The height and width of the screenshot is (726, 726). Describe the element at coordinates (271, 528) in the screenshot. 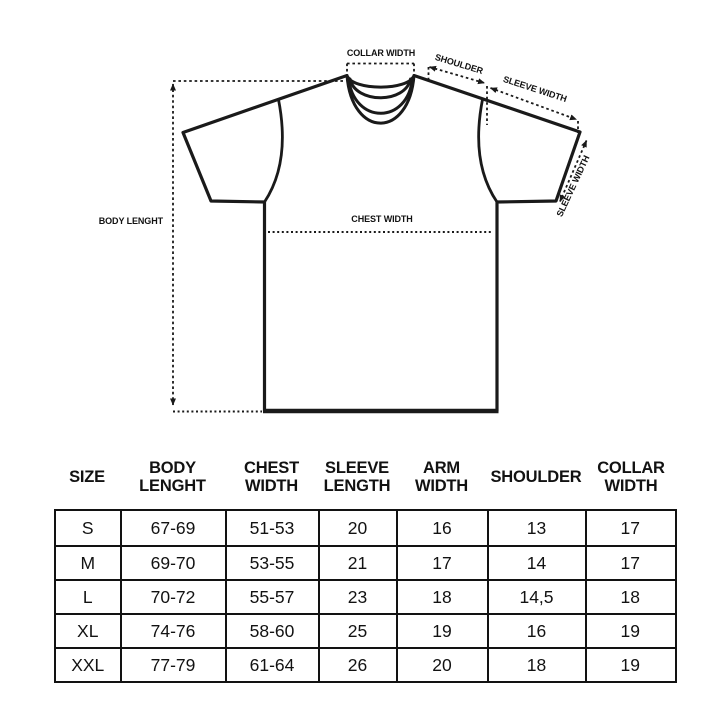

I see `cell-chest-width: 51-53` at that location.